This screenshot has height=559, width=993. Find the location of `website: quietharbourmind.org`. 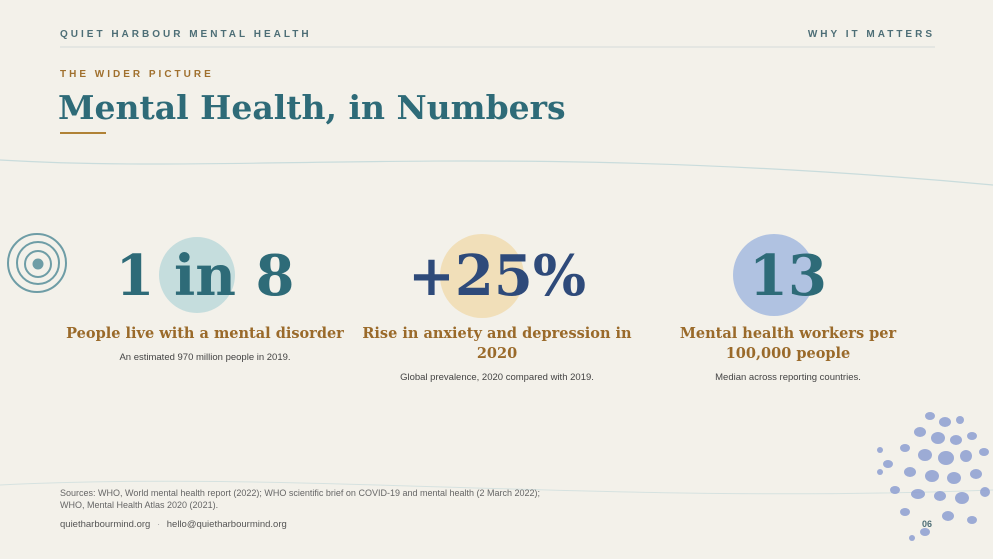

website: quietharbourmind.org is located at coordinates (105, 524).